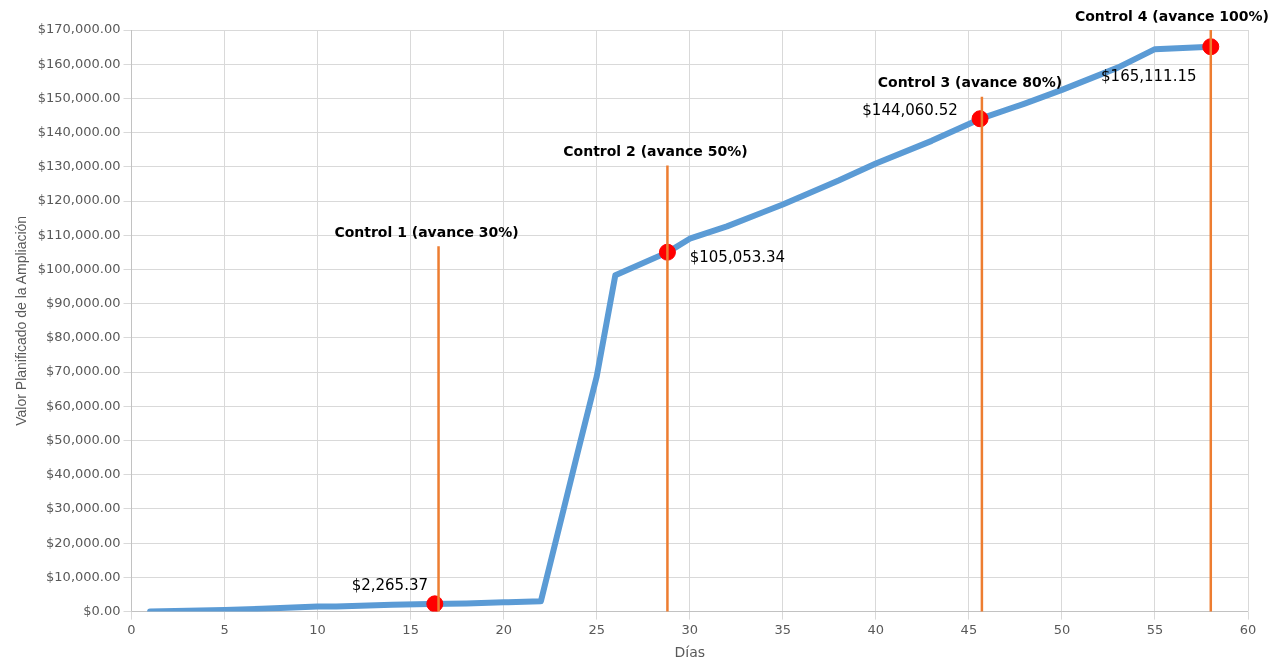  I want to click on y-tick-label: $140,000.00, so click(79, 132).